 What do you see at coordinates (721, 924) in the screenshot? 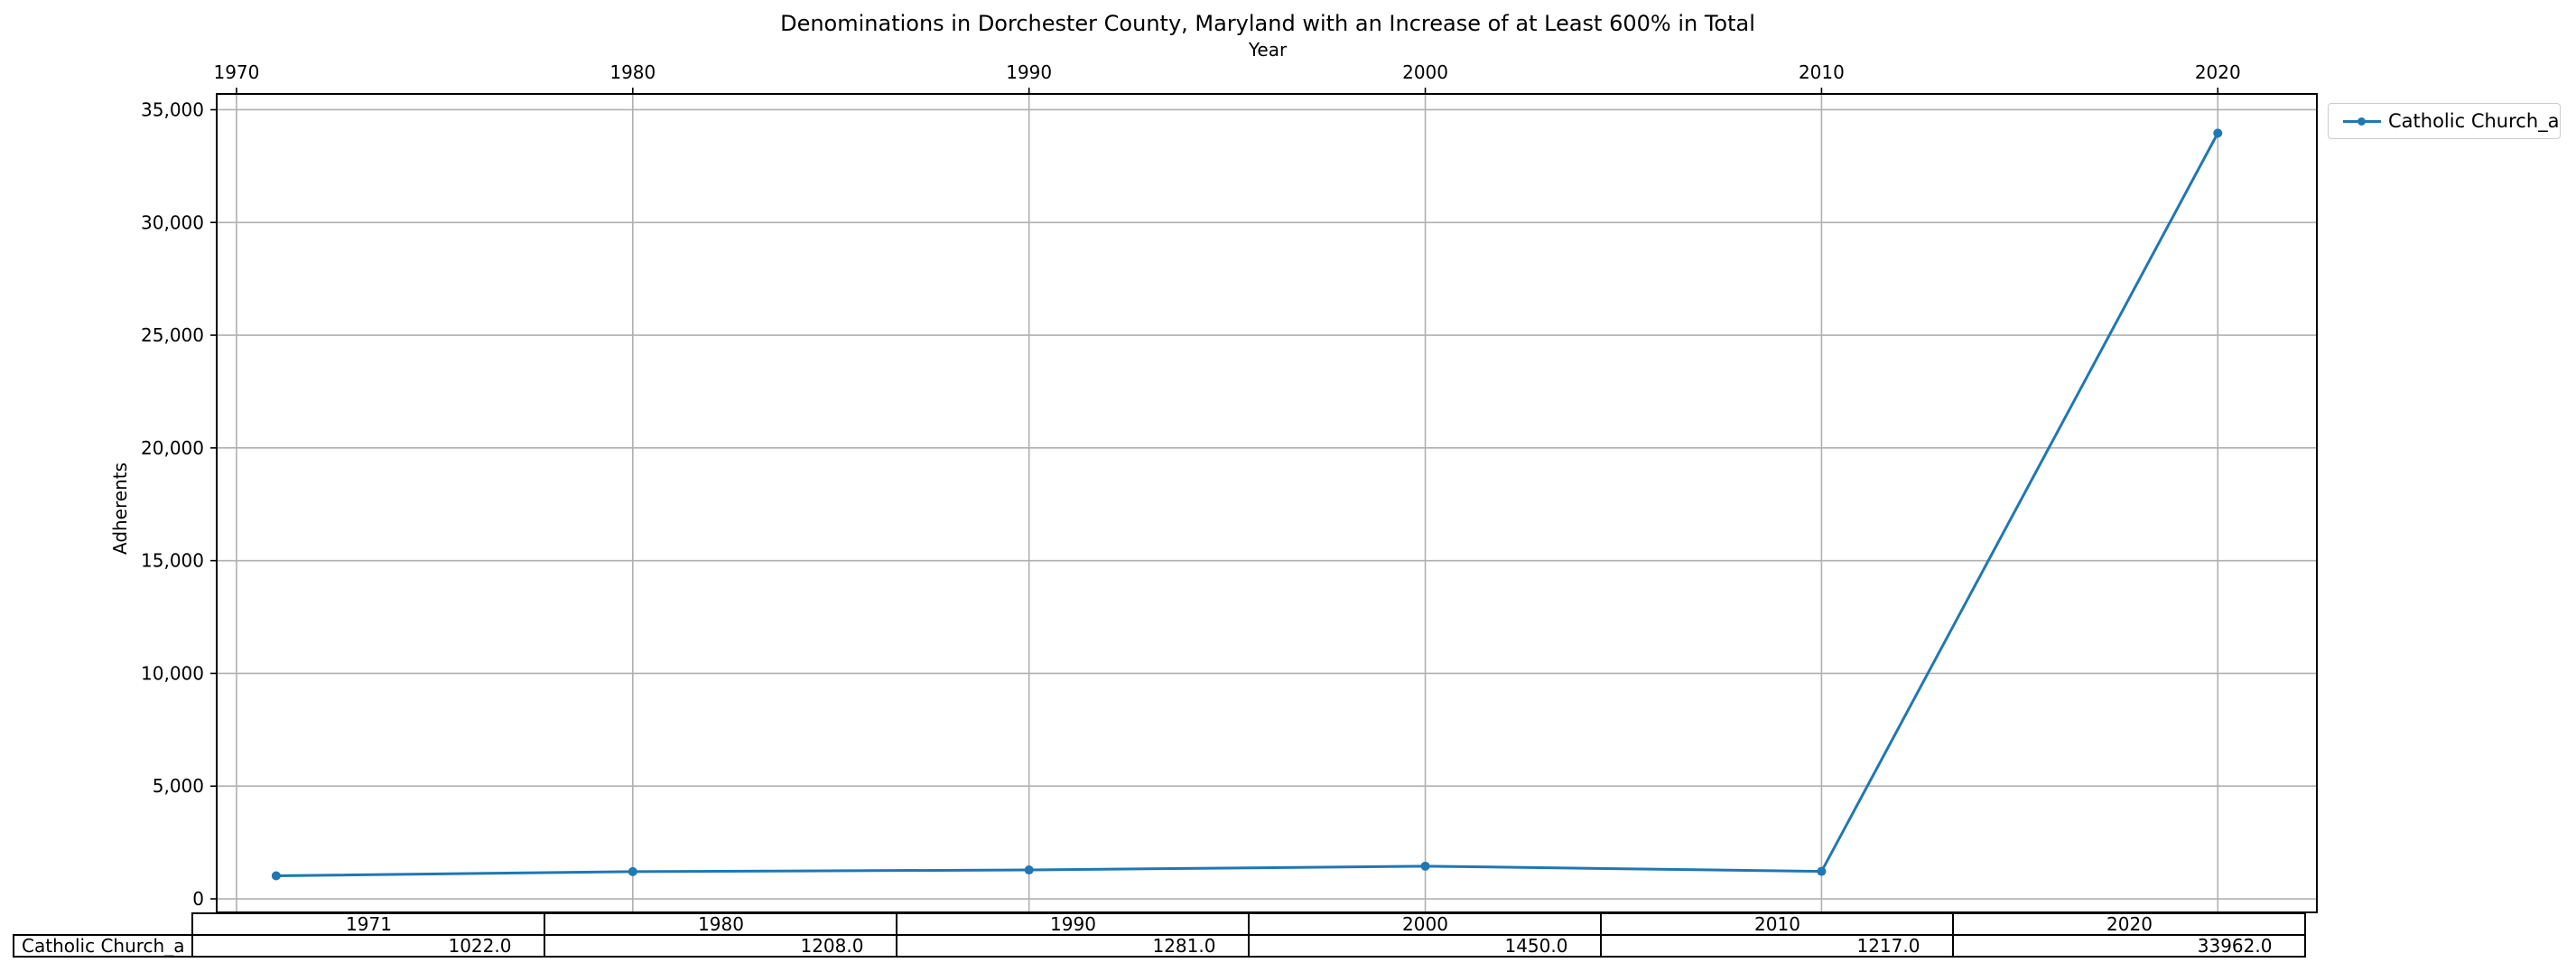
I see `table-col-header: 1980` at bounding box center [721, 924].